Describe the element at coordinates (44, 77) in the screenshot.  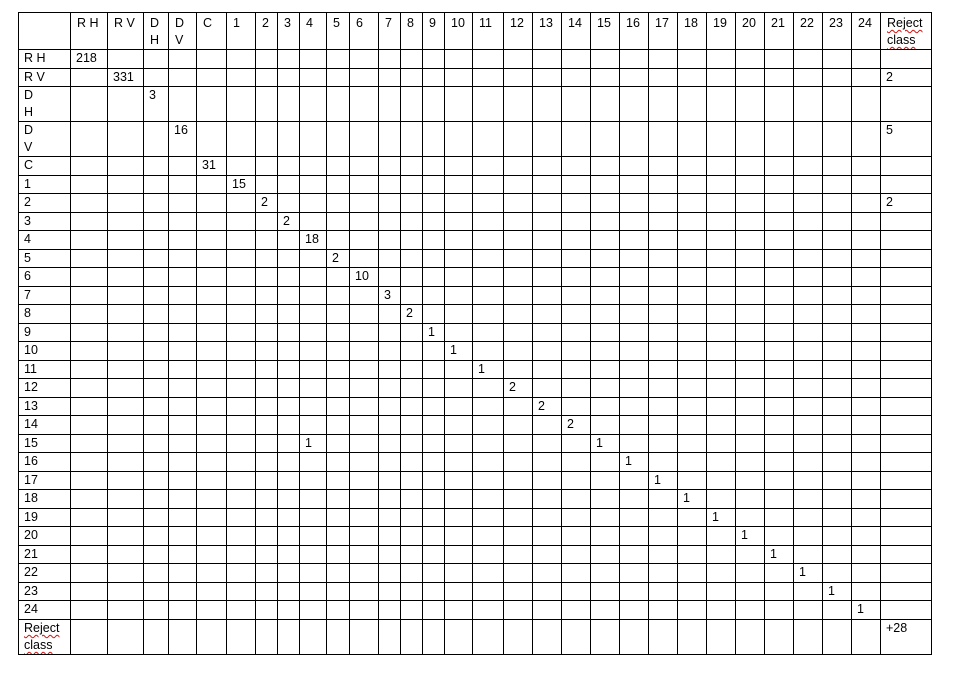
I see `row-label: R V` at that location.